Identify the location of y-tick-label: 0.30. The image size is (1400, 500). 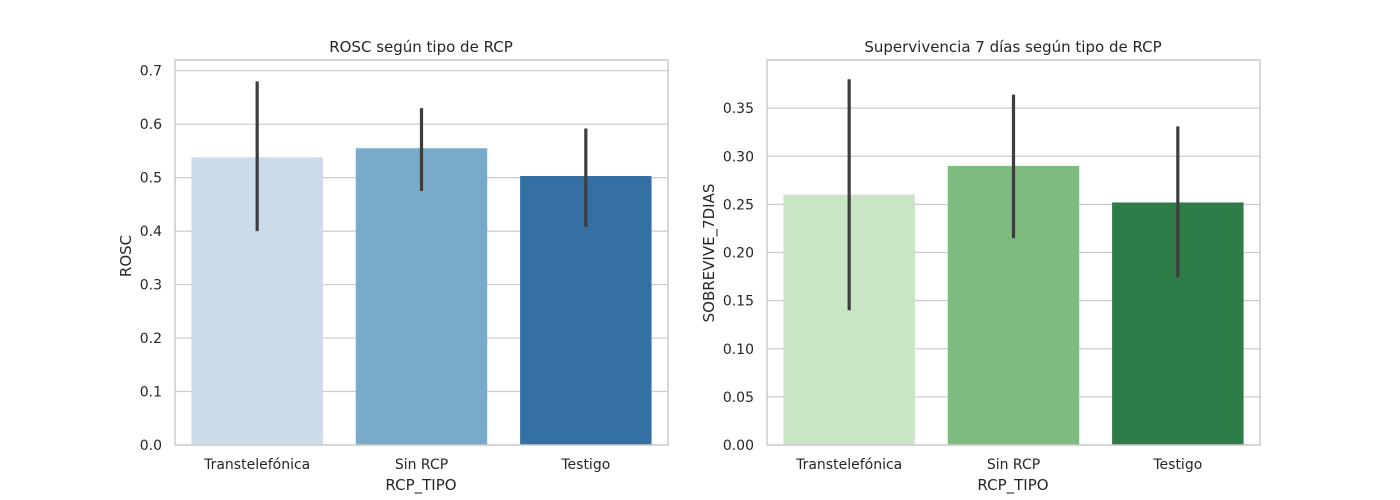
(738, 157).